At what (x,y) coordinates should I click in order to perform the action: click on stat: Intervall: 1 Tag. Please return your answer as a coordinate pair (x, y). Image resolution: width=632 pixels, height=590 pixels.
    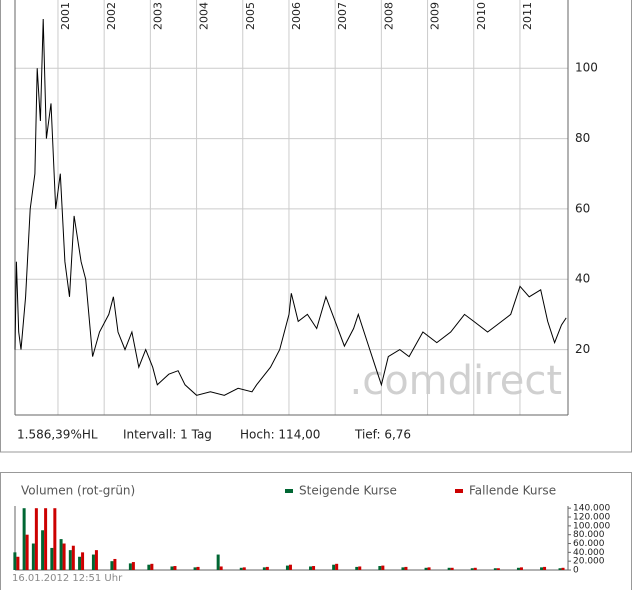
    Looking at the image, I should click on (167, 435).